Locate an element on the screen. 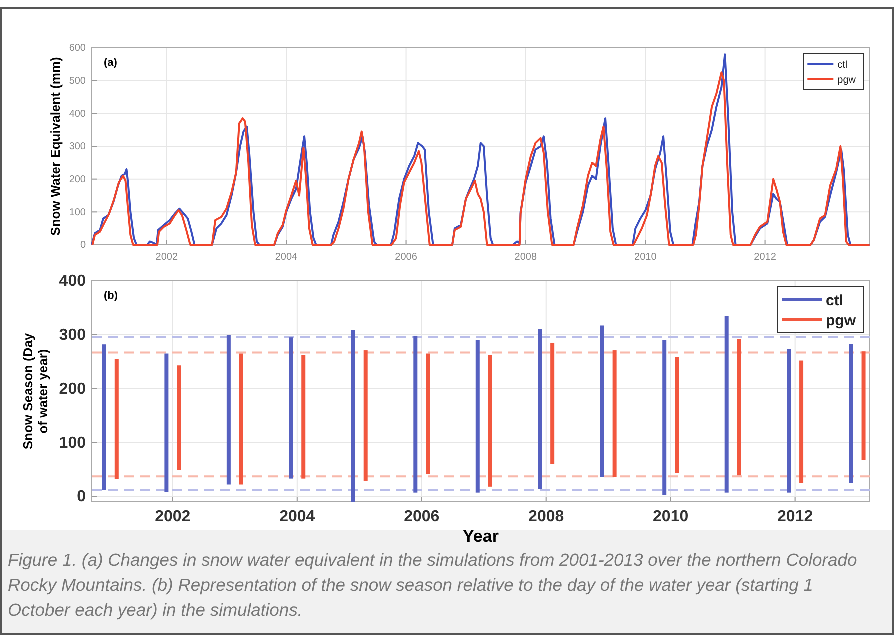 This screenshot has width=896, height=637. x-axis-title: Year is located at coordinates (481, 536).